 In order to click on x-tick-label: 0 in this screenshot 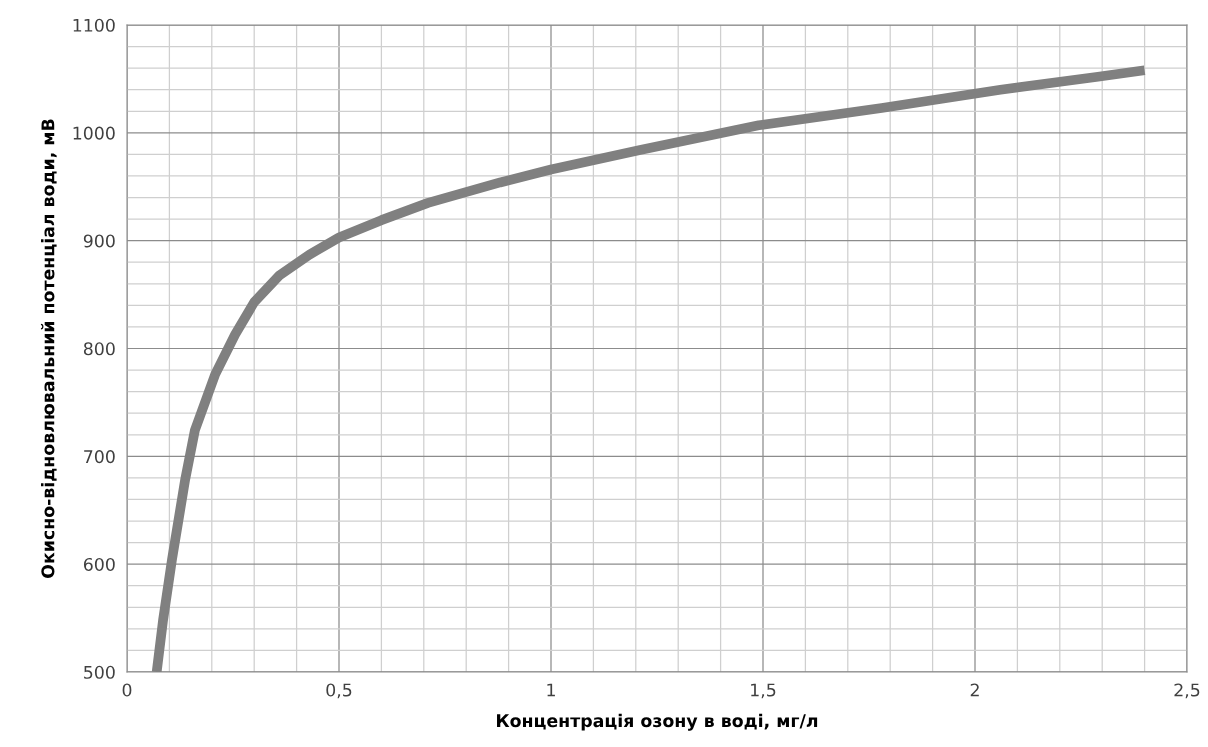, I will do `click(127, 690)`.